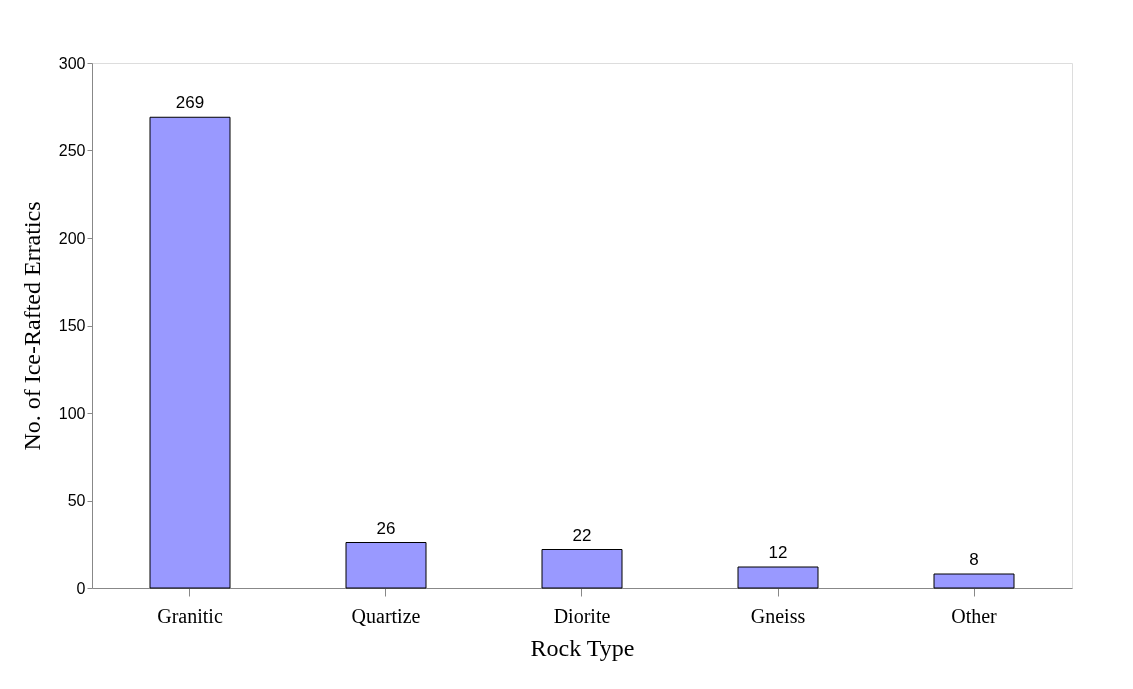  What do you see at coordinates (386, 528) in the screenshot?
I see `data-label: 26` at bounding box center [386, 528].